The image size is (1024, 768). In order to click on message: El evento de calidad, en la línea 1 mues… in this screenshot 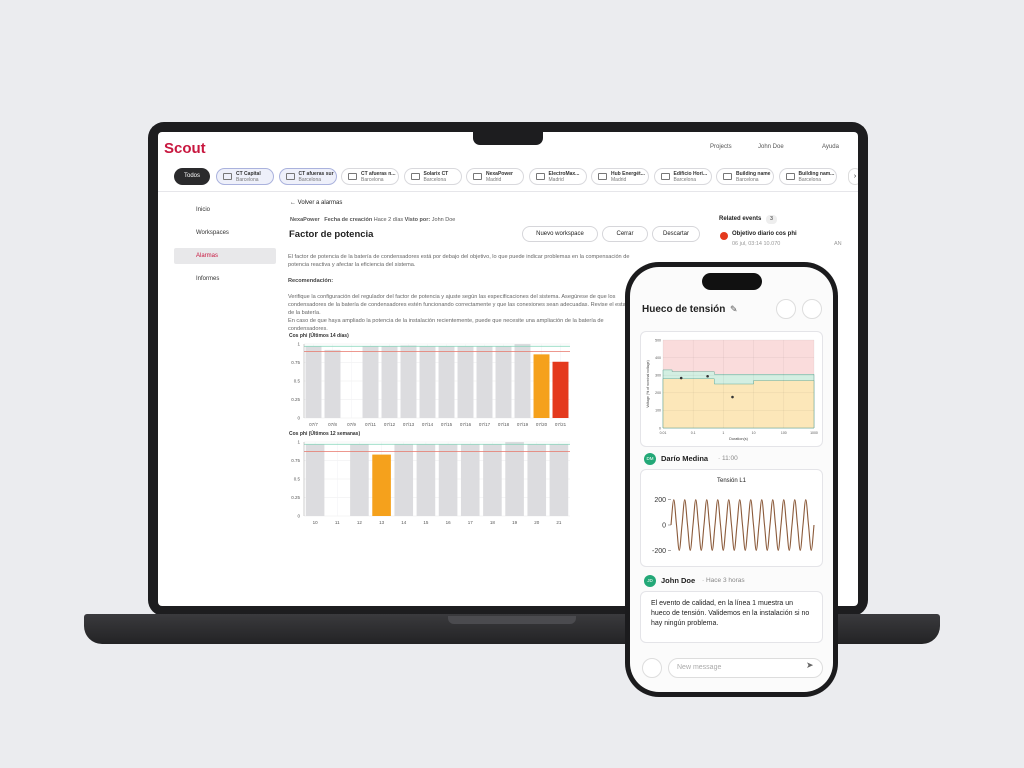, I will do `click(731, 617)`.